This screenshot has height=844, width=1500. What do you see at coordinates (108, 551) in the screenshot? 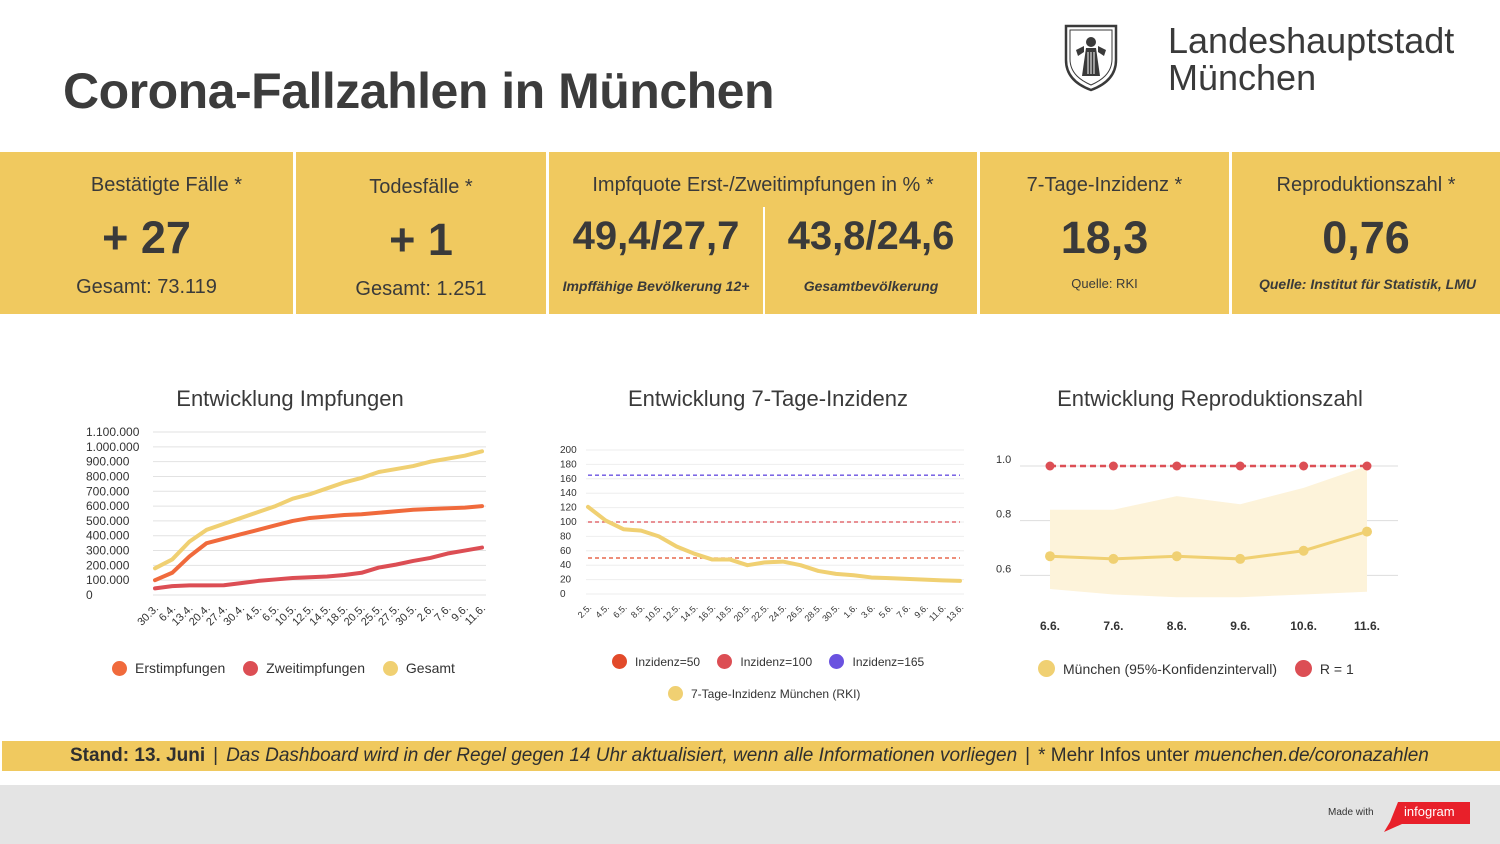
I see `y-tick-label: 300.000` at bounding box center [108, 551].